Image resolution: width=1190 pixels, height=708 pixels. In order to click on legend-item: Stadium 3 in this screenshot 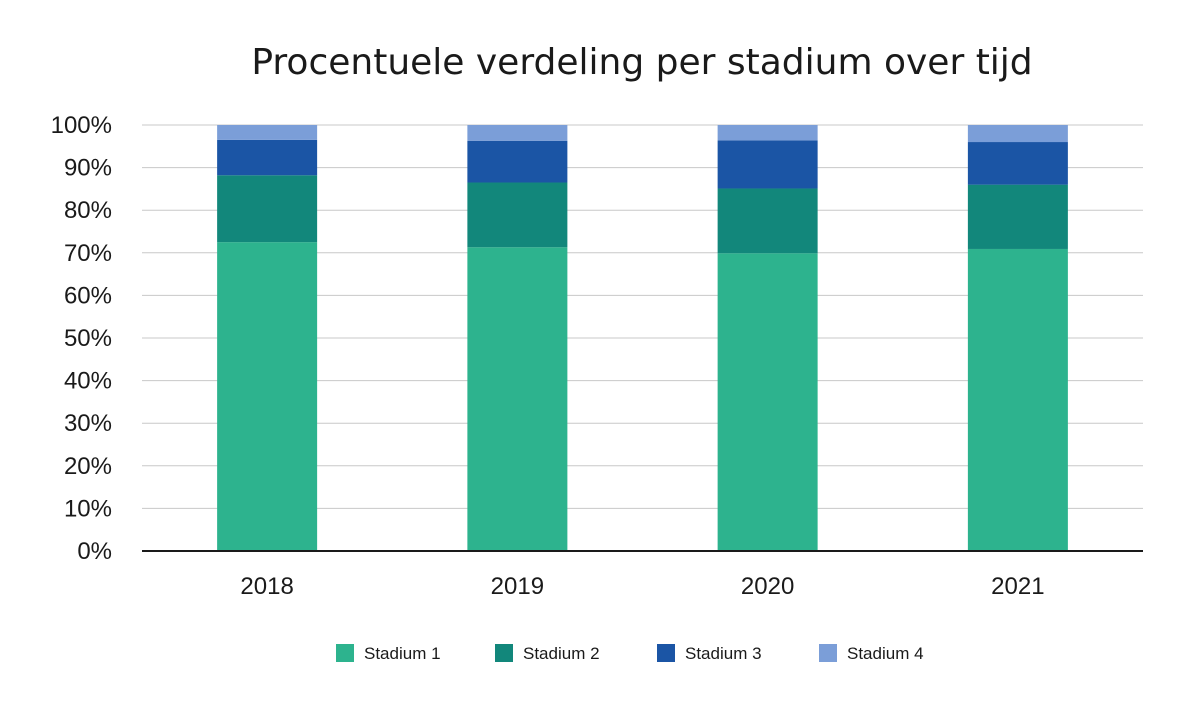, I will do `click(709, 653)`.